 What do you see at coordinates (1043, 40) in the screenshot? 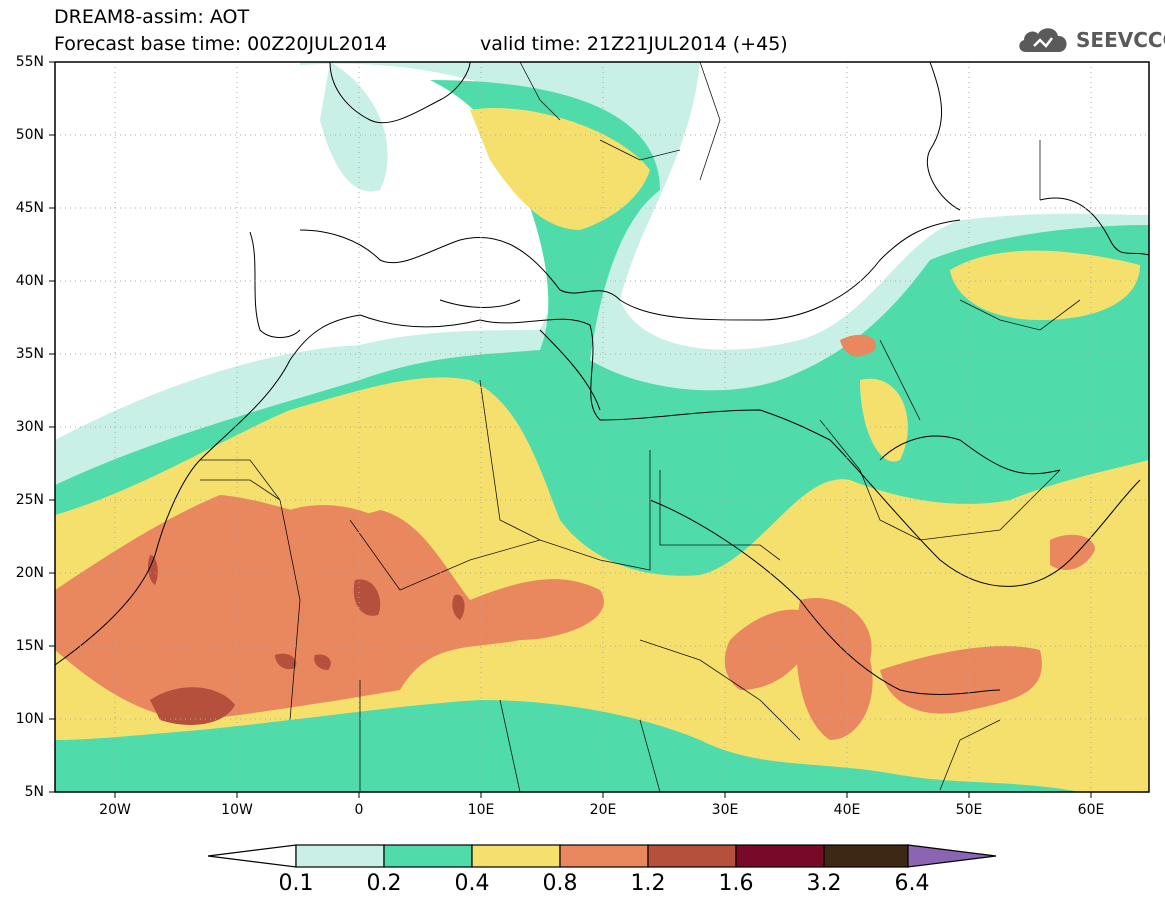
I see `cloud-icon` at bounding box center [1043, 40].